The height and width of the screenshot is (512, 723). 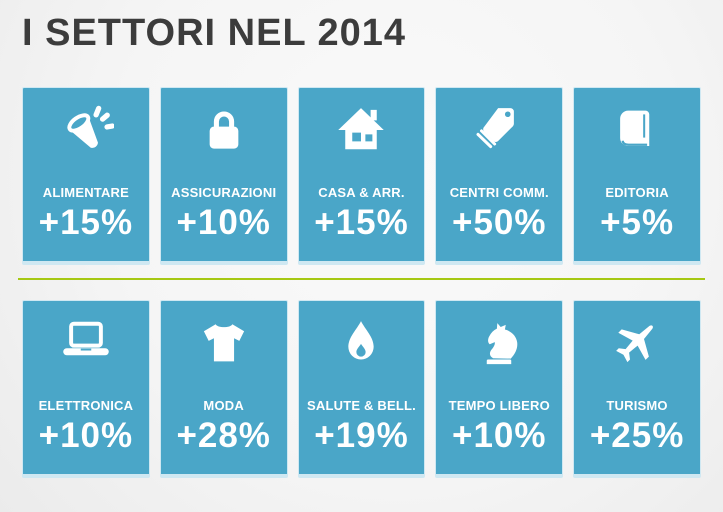 What do you see at coordinates (223, 435) in the screenshot?
I see `sector-value: +28%` at bounding box center [223, 435].